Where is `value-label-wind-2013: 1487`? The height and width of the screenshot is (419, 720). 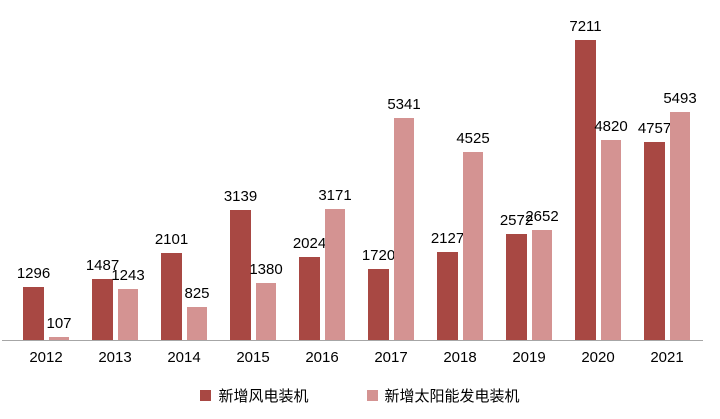
value-label-wind-2013: 1487 is located at coordinates (102, 265).